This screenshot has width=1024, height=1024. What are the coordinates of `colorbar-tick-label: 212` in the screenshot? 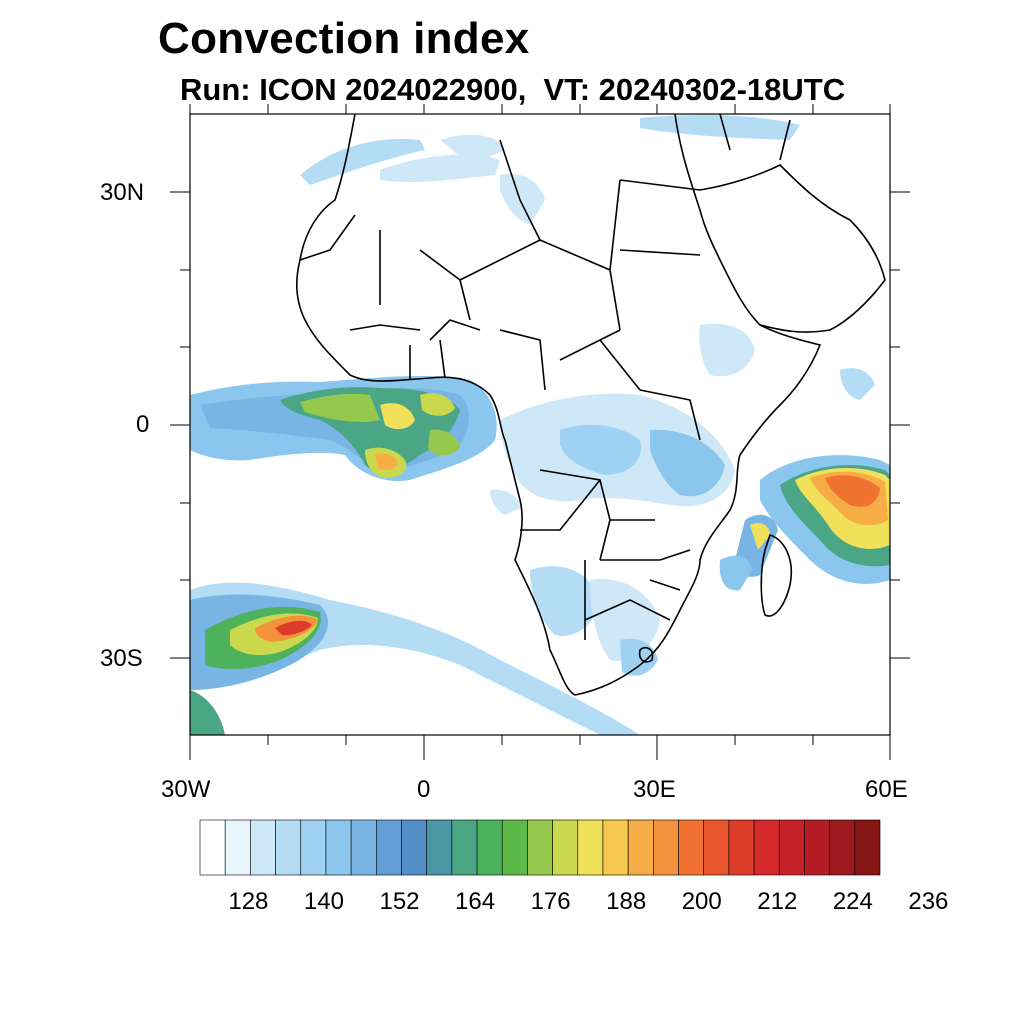 It's located at (777, 901).